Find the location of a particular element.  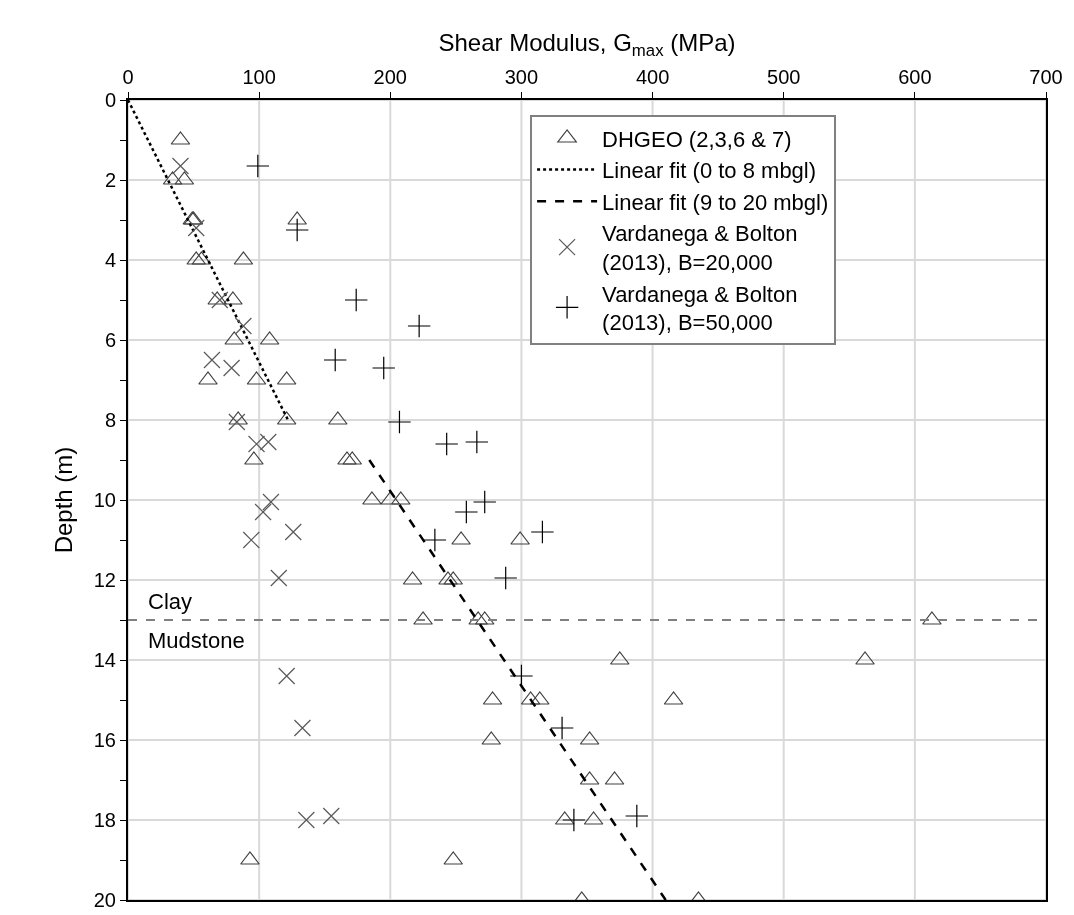

x-axis-title: Shear Modulus, G$_{max}$ (MPa) is located at coordinates (587, 44).